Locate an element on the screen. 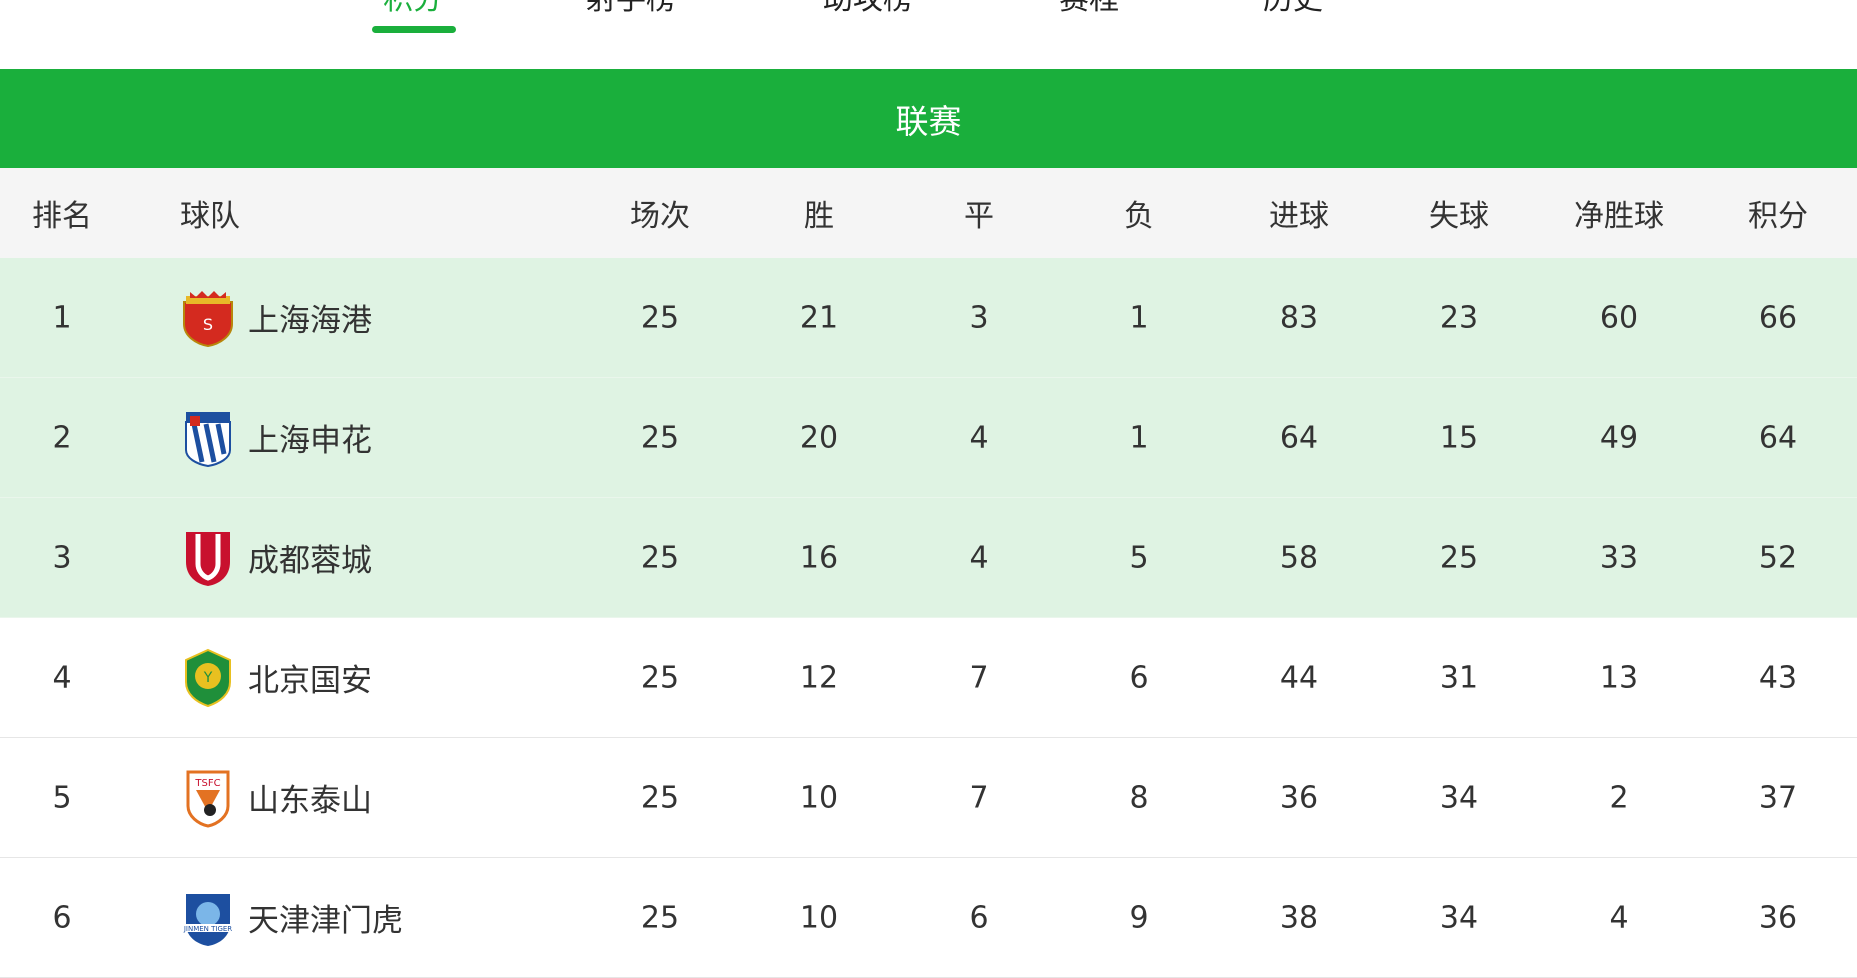 The image size is (1857, 978). table-row: 5 TSFC 山东泰山 25 10 7 8 36 34 2 37 is located at coordinates (928, 798).